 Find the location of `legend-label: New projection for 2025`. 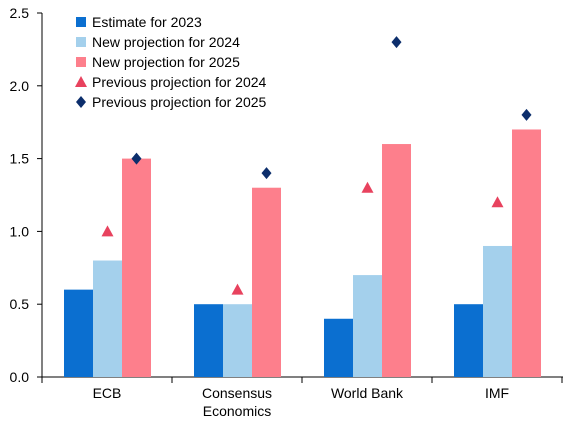

legend-label: New projection for 2025 is located at coordinates (166, 62).